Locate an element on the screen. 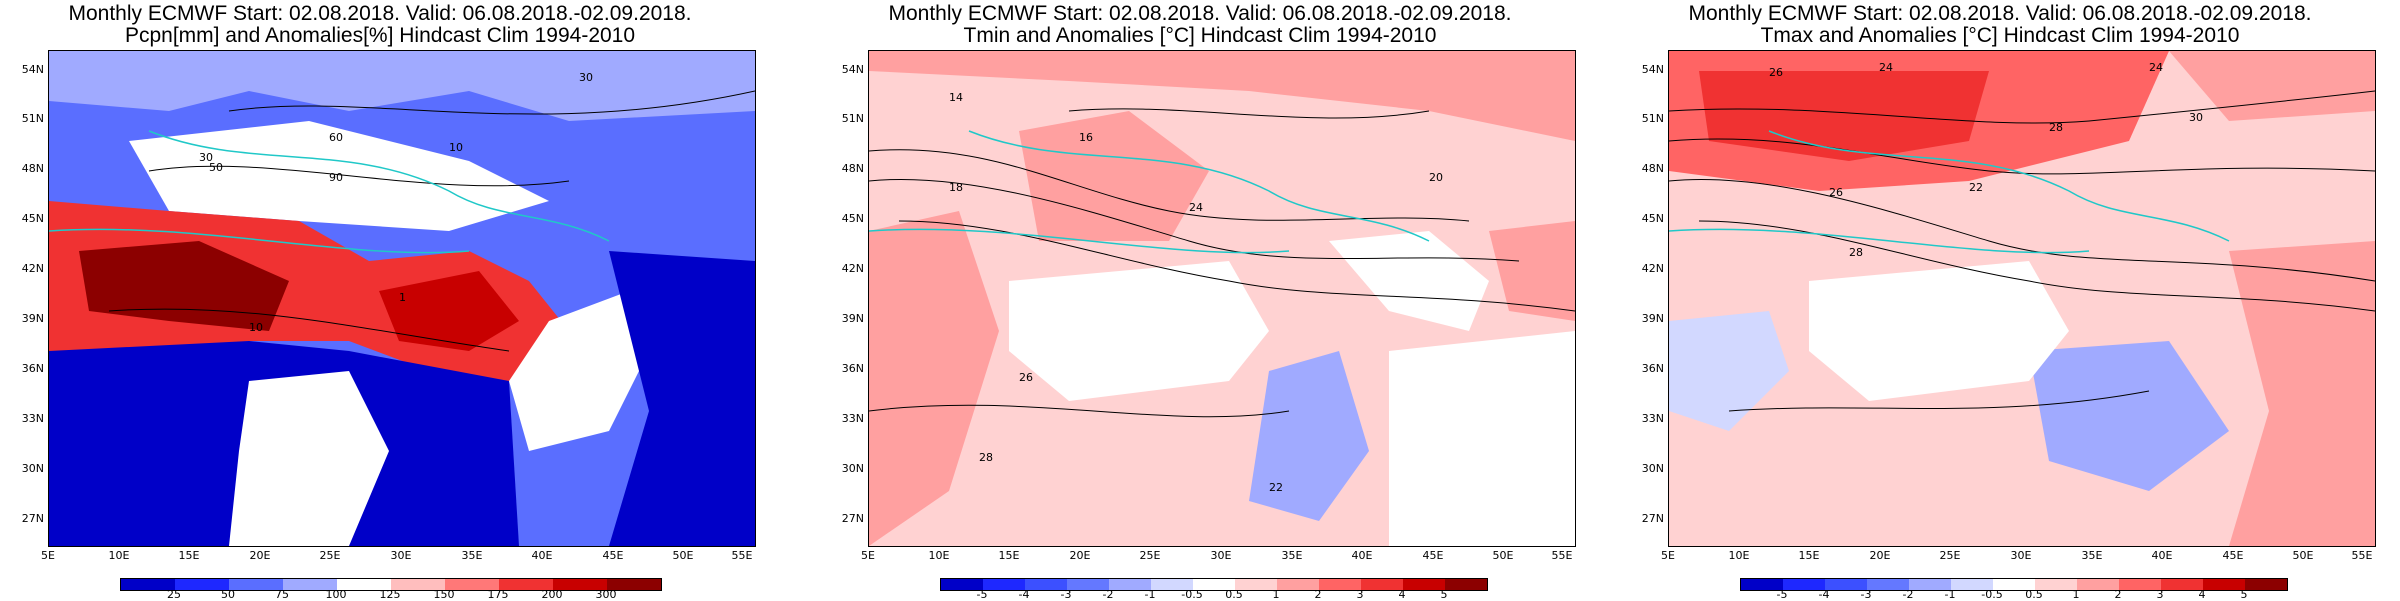 The image size is (2400, 601). contour-label: 20 is located at coordinates (1436, 177).